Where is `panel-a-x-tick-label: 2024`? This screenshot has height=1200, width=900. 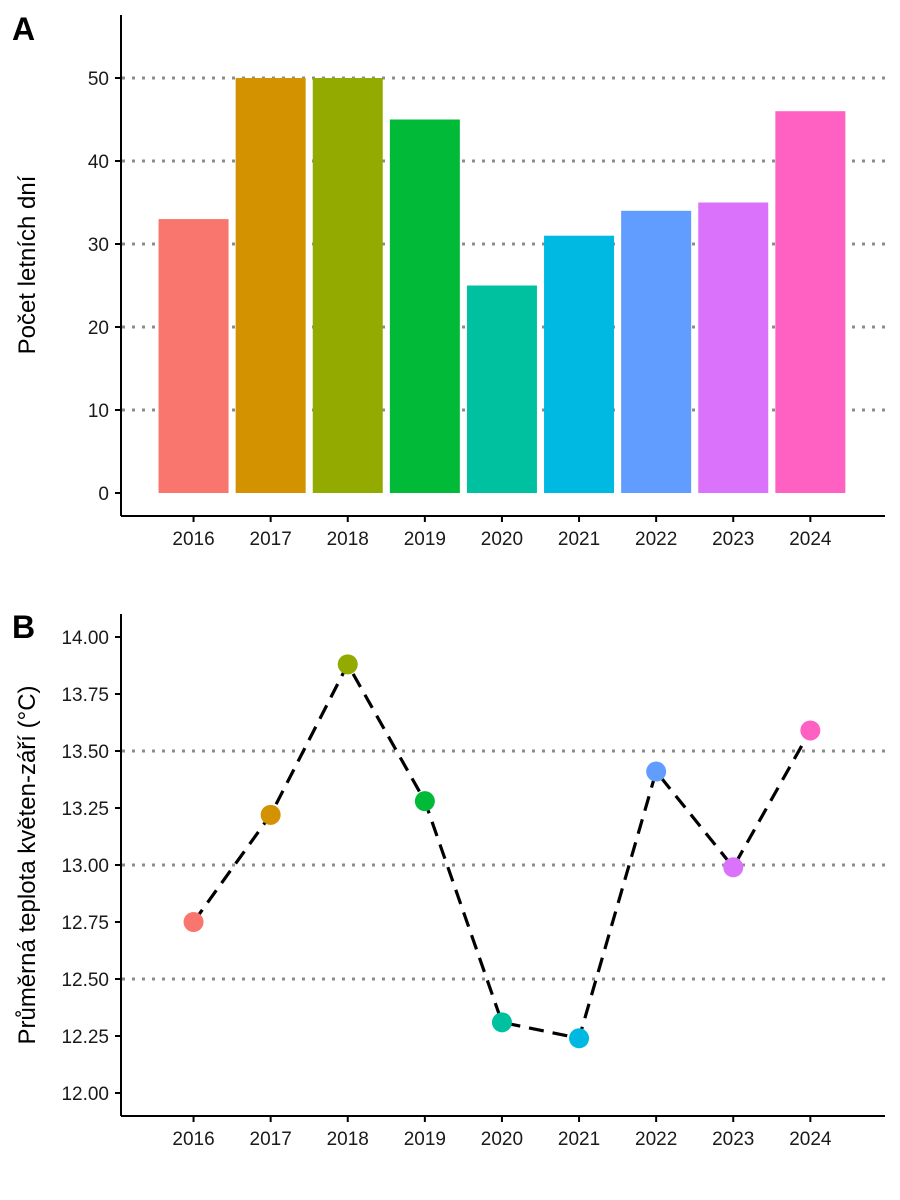 panel-a-x-tick-label: 2024 is located at coordinates (810, 539).